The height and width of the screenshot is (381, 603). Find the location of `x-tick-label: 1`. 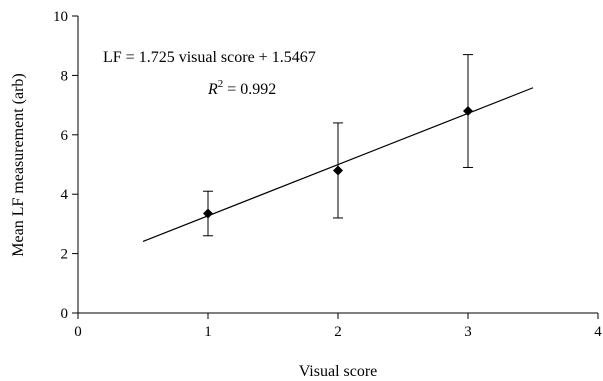

x-tick-label: 1 is located at coordinates (208, 332).